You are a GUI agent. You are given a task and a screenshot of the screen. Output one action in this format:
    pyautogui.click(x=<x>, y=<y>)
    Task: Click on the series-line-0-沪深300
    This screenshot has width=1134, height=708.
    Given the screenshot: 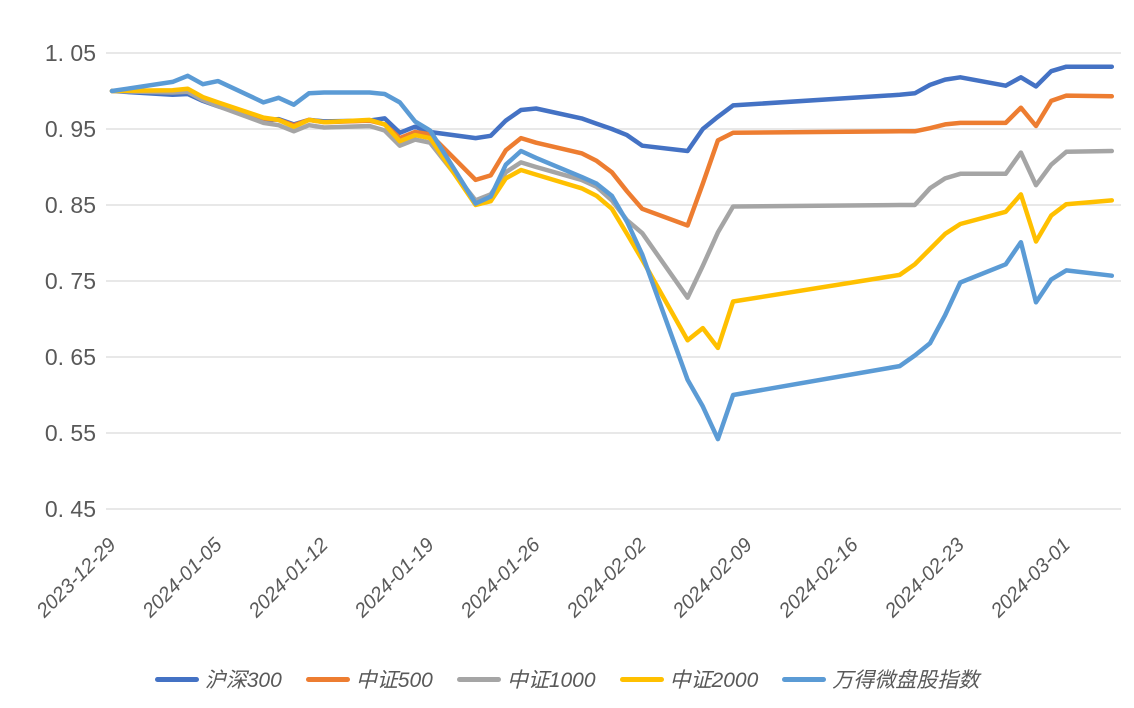 What is the action you would take?
    pyautogui.click(x=612, y=109)
    